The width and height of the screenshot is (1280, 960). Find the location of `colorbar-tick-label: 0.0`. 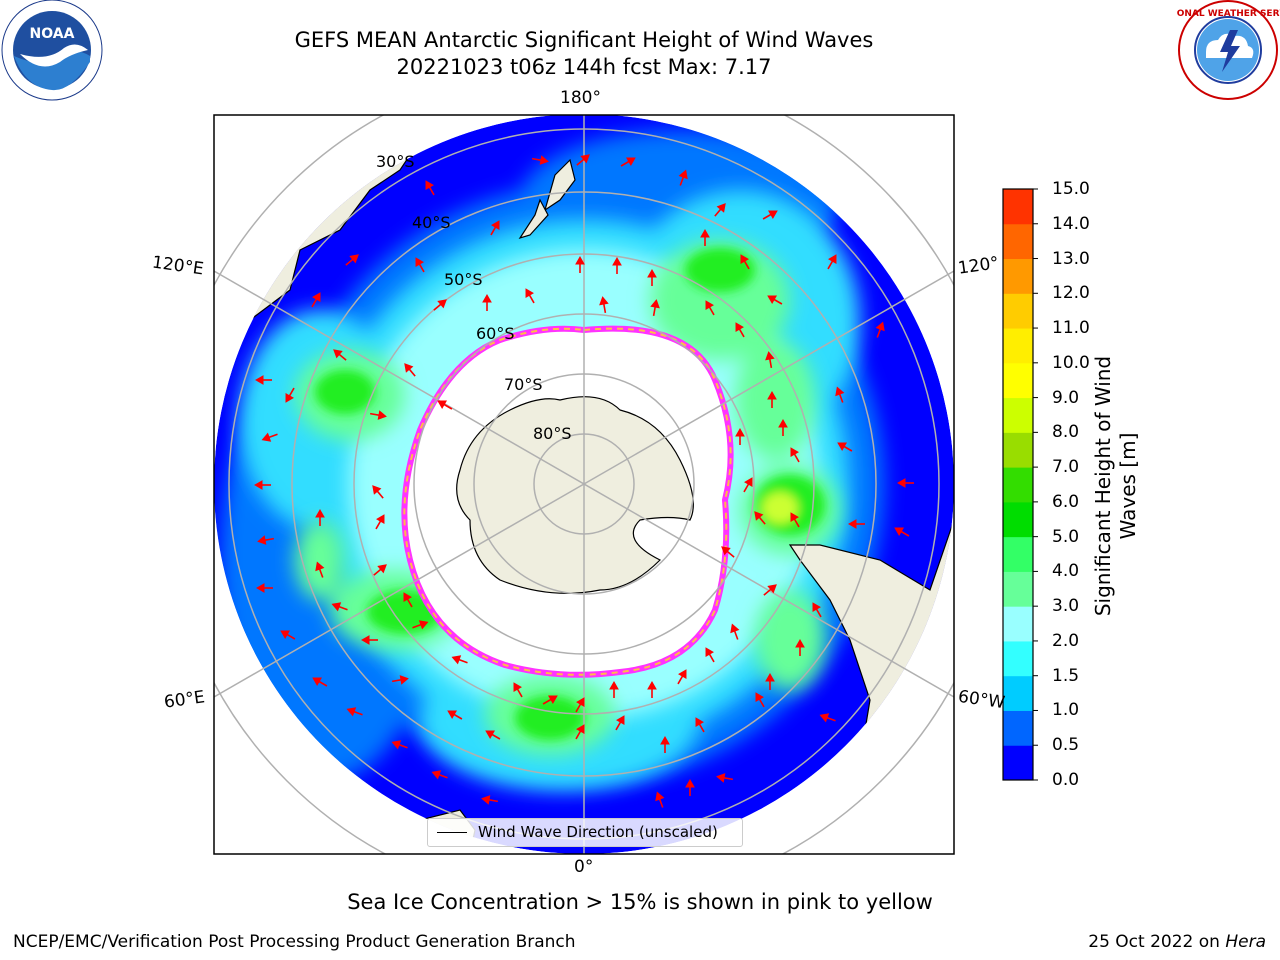

colorbar-tick-label: 0.0 is located at coordinates (1066, 780).